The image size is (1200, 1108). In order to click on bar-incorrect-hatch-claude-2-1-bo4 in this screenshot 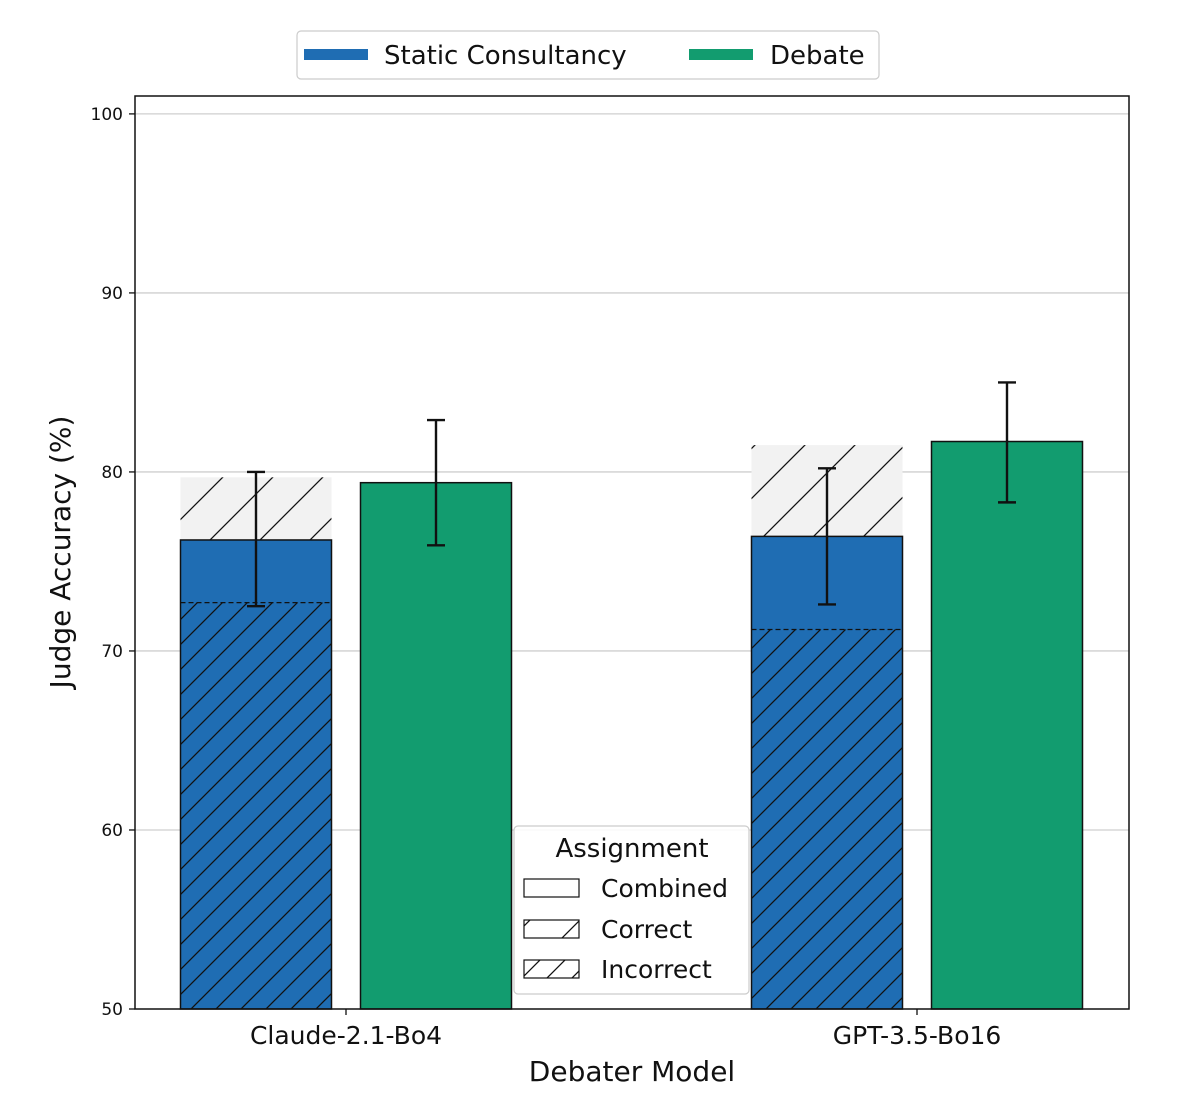, I will do `click(256, 805)`.